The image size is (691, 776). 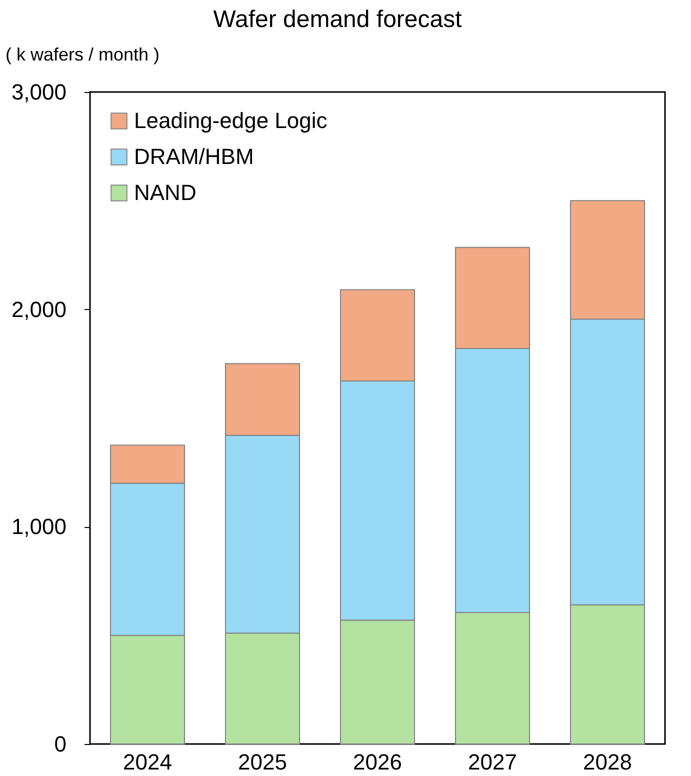 What do you see at coordinates (83, 54) in the screenshot?
I see `y-axis-title: ( k wafers / month )` at bounding box center [83, 54].